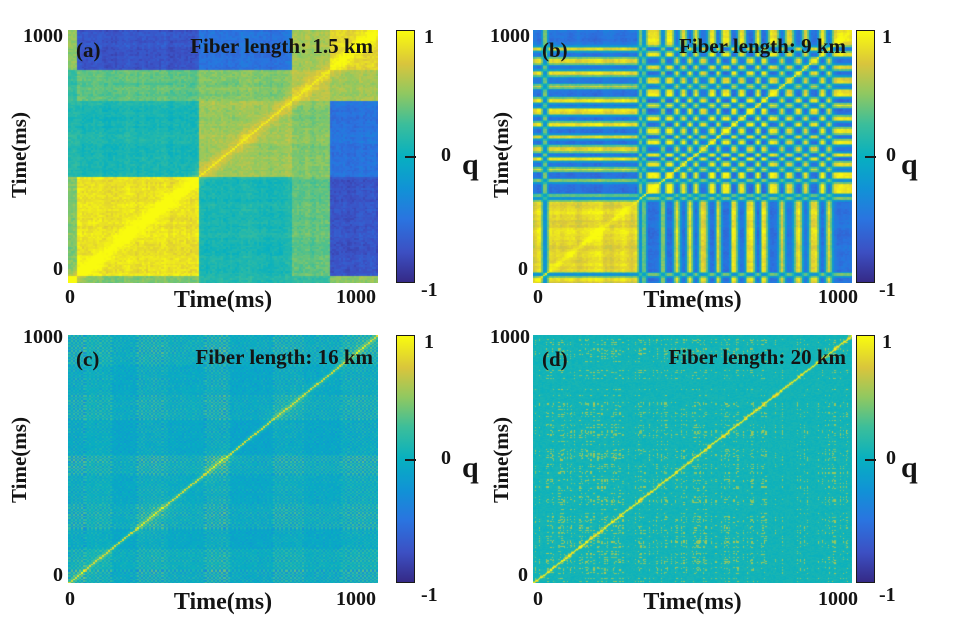  What do you see at coordinates (692, 156) in the screenshot?
I see `heatmap-b` at bounding box center [692, 156].